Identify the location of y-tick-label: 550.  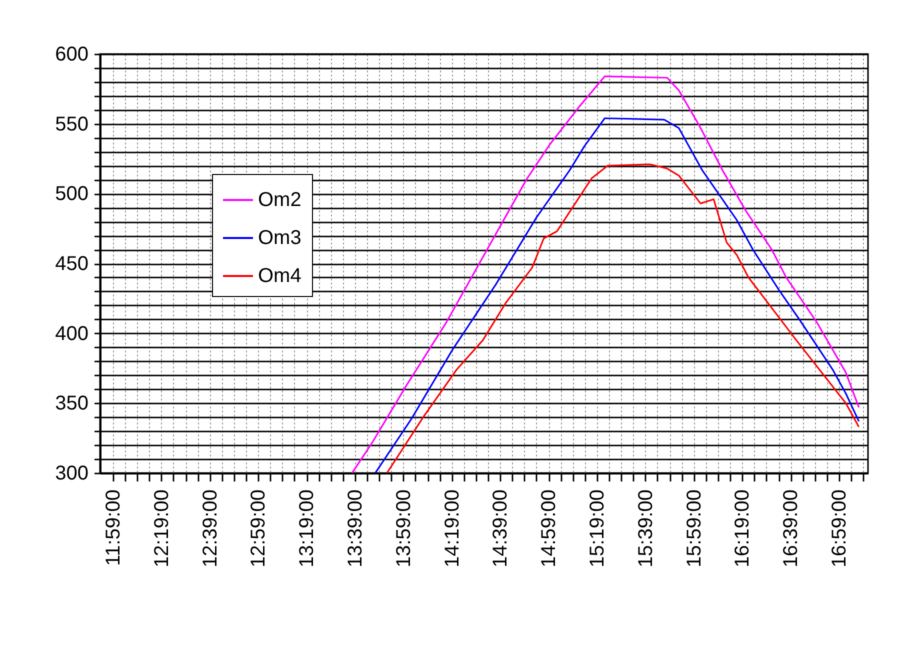
(71, 124).